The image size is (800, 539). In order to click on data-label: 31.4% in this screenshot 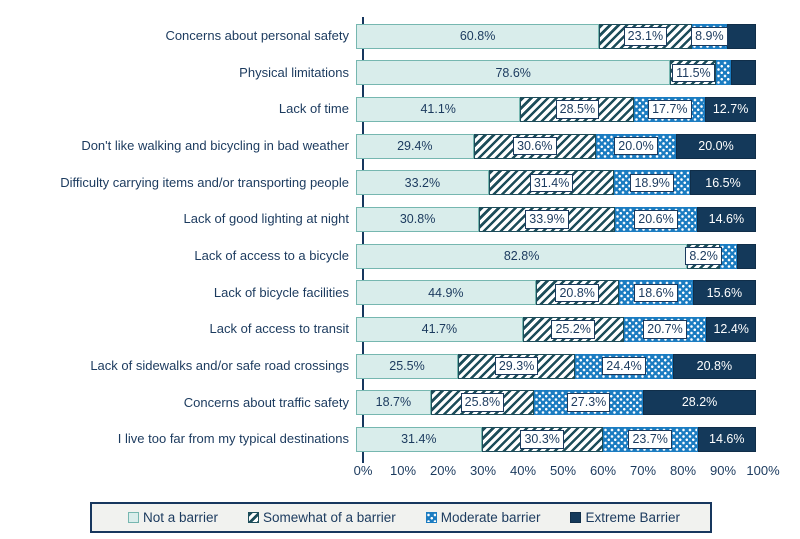, I will do `click(551, 183)`.